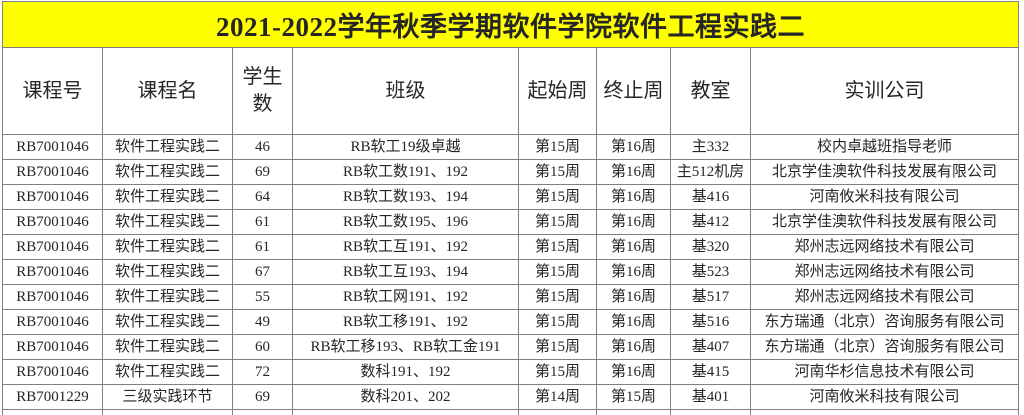 This screenshot has height=415, width=1024. Describe the element at coordinates (710, 222) in the screenshot. I see `cell-room: 基412` at that location.